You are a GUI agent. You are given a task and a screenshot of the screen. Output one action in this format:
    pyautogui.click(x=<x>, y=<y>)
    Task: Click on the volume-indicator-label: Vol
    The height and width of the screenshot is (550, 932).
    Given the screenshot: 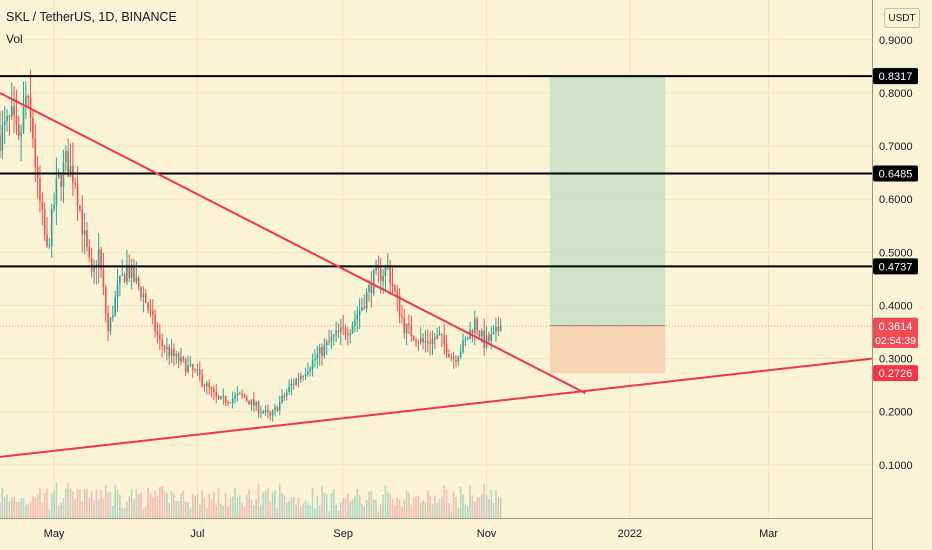 What is the action you would take?
    pyautogui.click(x=14, y=39)
    